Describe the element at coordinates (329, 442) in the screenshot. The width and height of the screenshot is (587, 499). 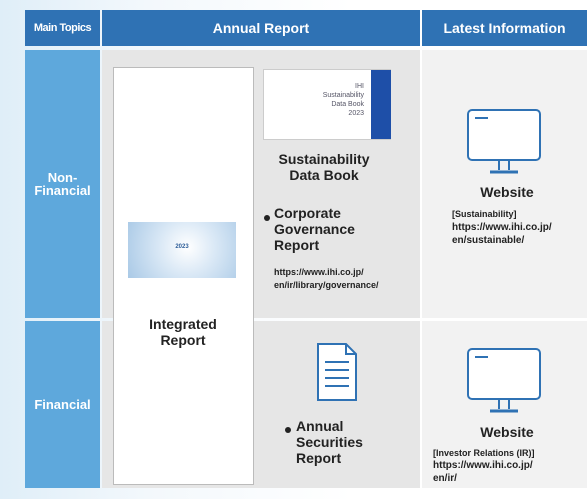
I see `label: Annual Securities Report` at that location.